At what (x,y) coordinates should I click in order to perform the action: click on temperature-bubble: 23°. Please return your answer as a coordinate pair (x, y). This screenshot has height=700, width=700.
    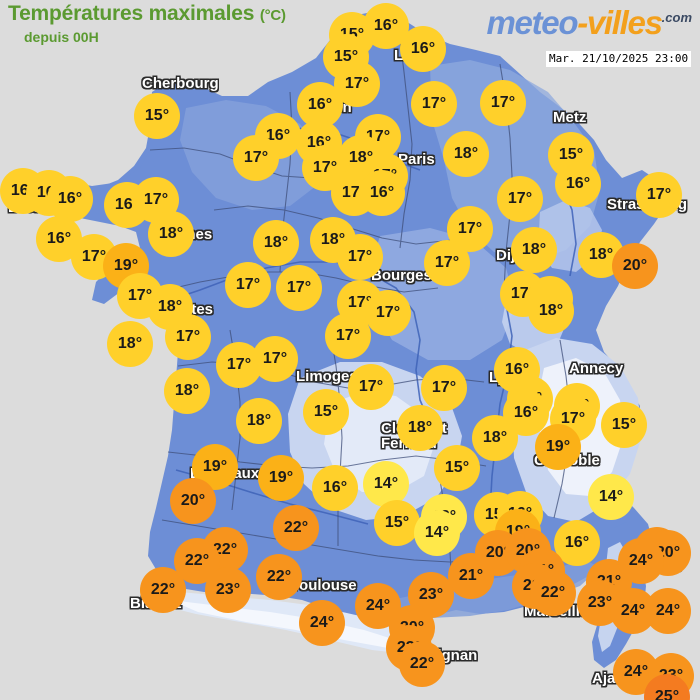
    Looking at the image, I should click on (228, 590).